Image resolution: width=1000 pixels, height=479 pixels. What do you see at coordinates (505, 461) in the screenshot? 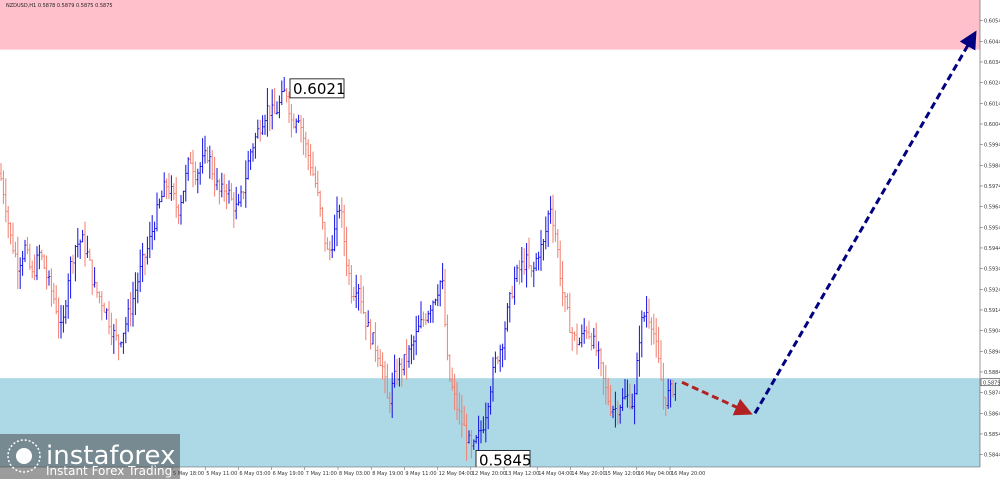
I see `price-label: 0.5845` at bounding box center [505, 461].